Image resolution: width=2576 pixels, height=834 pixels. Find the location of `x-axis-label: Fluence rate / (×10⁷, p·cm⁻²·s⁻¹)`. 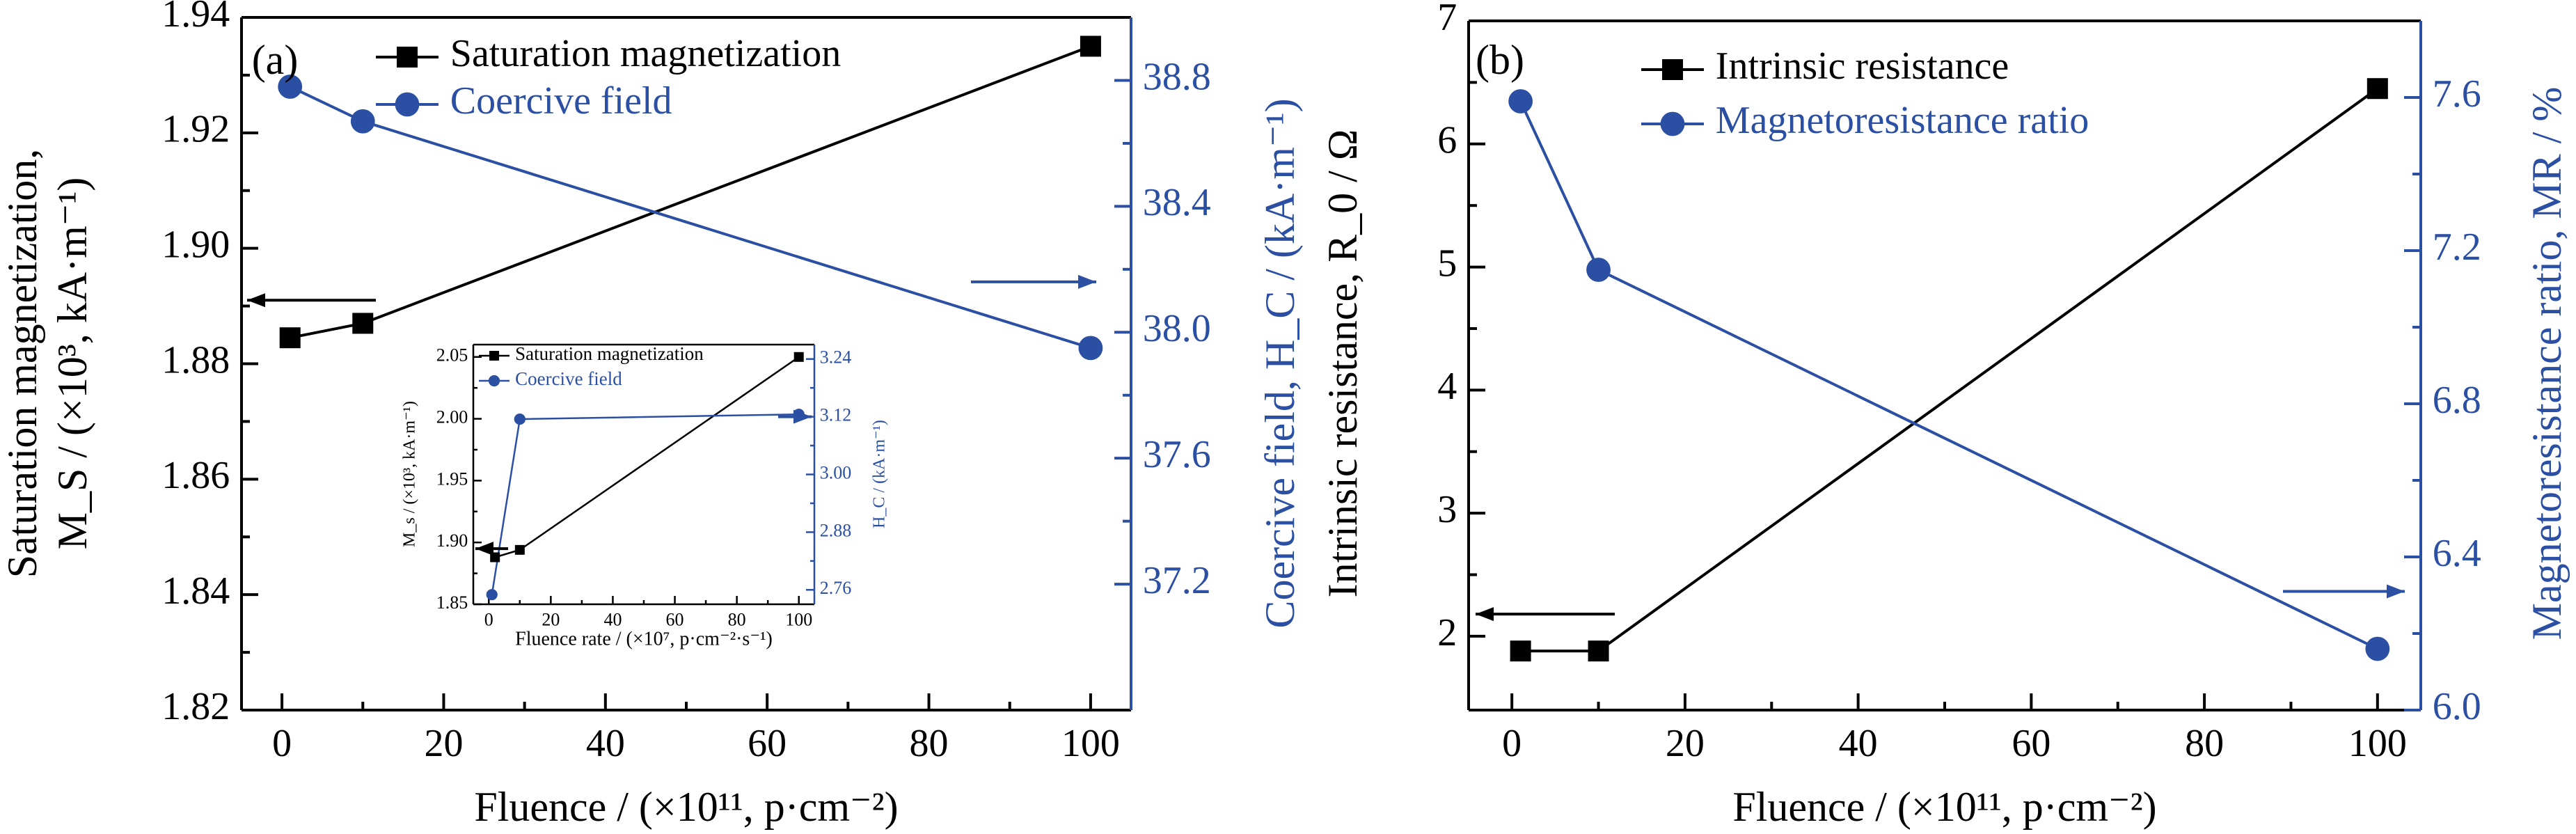

x-axis-label: Fluence rate / (×10⁷, p·cm⁻²·s⁻¹) is located at coordinates (644, 639).